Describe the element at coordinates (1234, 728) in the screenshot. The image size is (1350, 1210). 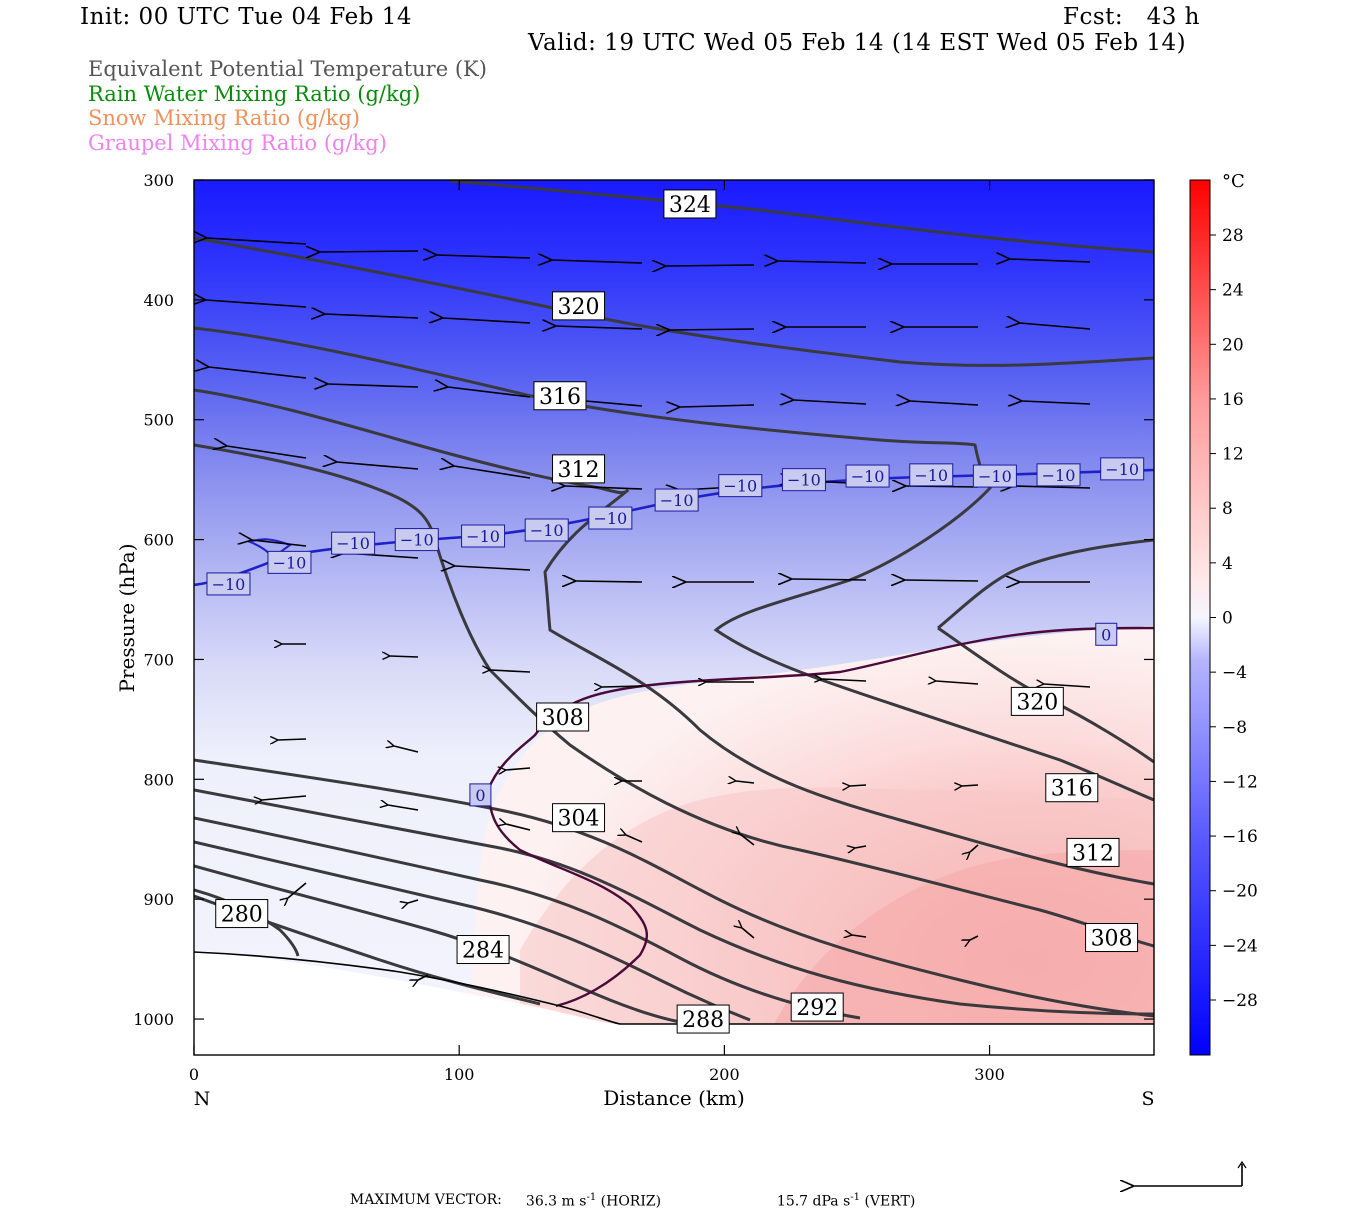
I see `colorbar-tick-label: −8` at that location.